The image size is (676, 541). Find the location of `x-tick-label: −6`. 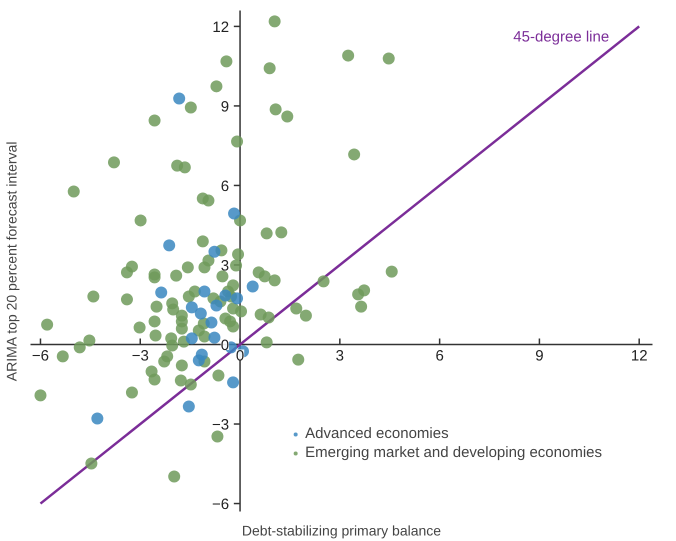

x-tick-label: −6 is located at coordinates (41, 356).